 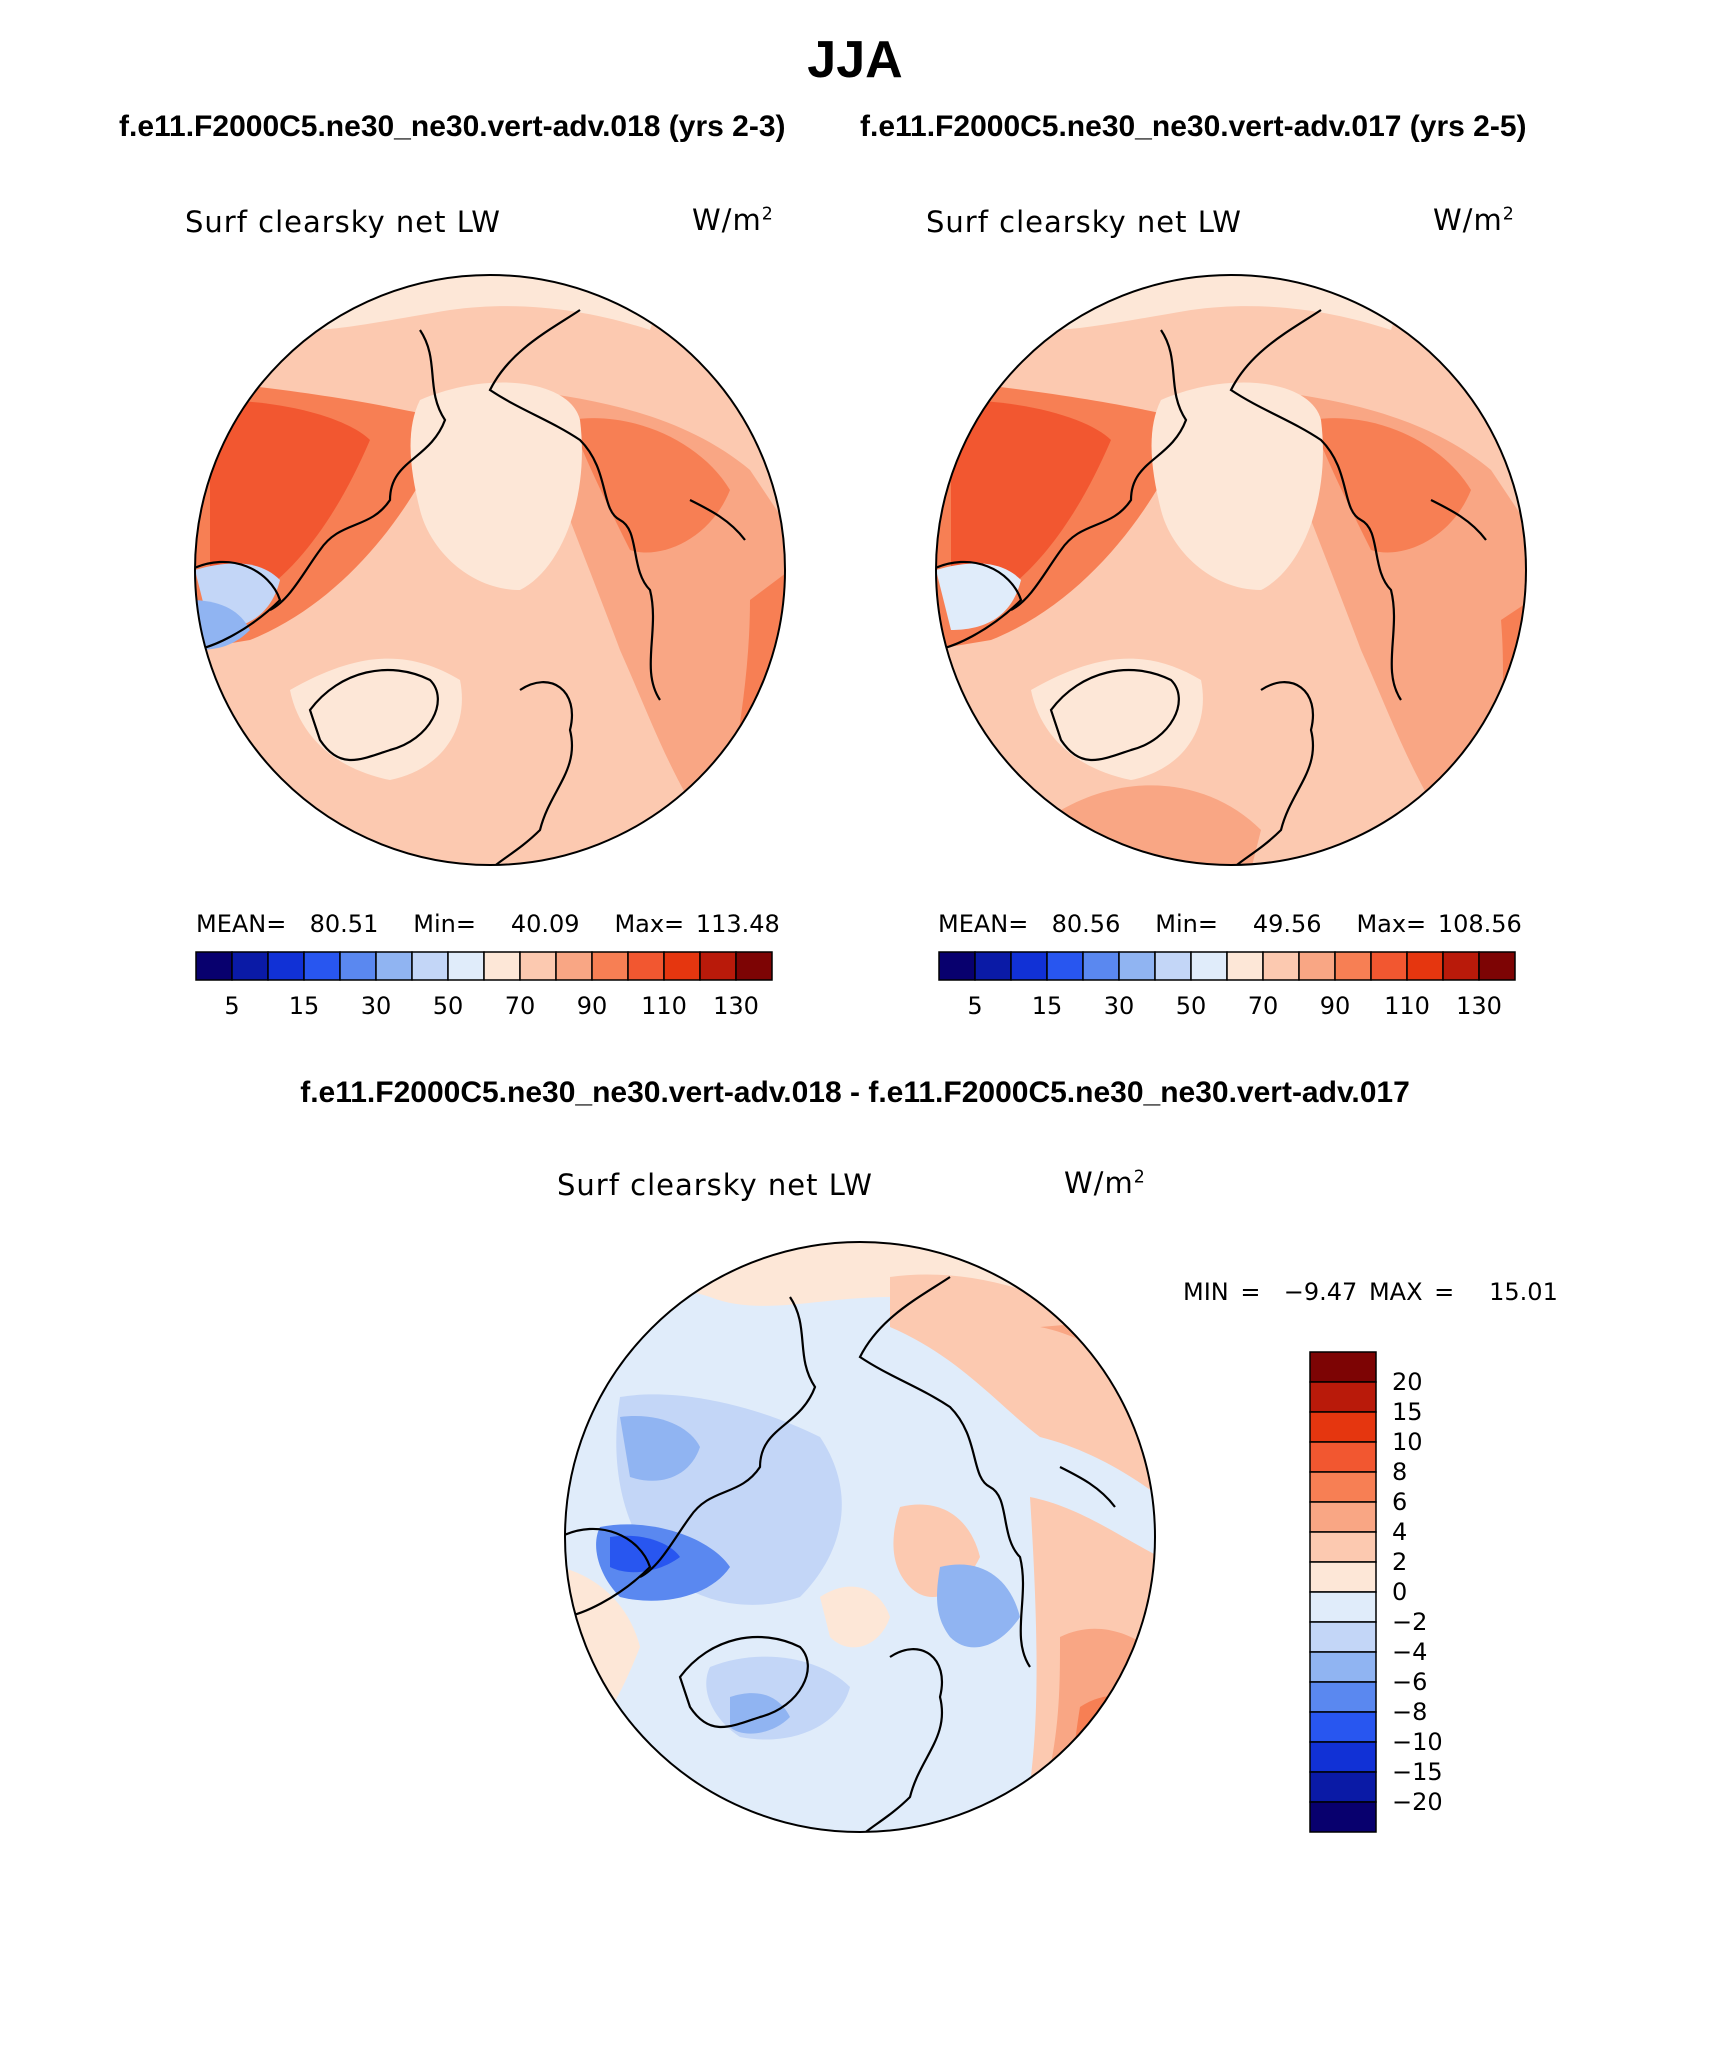 What do you see at coordinates (1399, 1532) in the screenshot?
I see `diff-colorbar-tick-label: 4` at bounding box center [1399, 1532].